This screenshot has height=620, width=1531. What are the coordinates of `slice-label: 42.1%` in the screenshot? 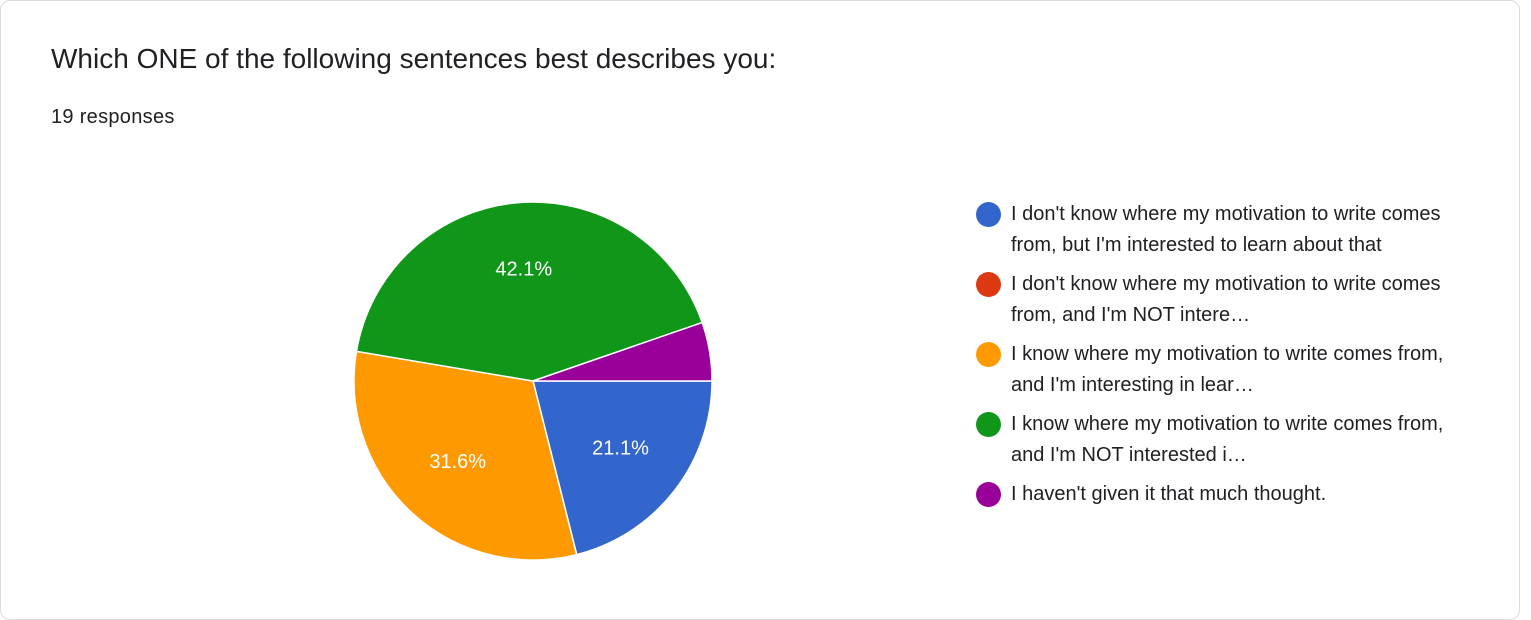 It's located at (523, 270).